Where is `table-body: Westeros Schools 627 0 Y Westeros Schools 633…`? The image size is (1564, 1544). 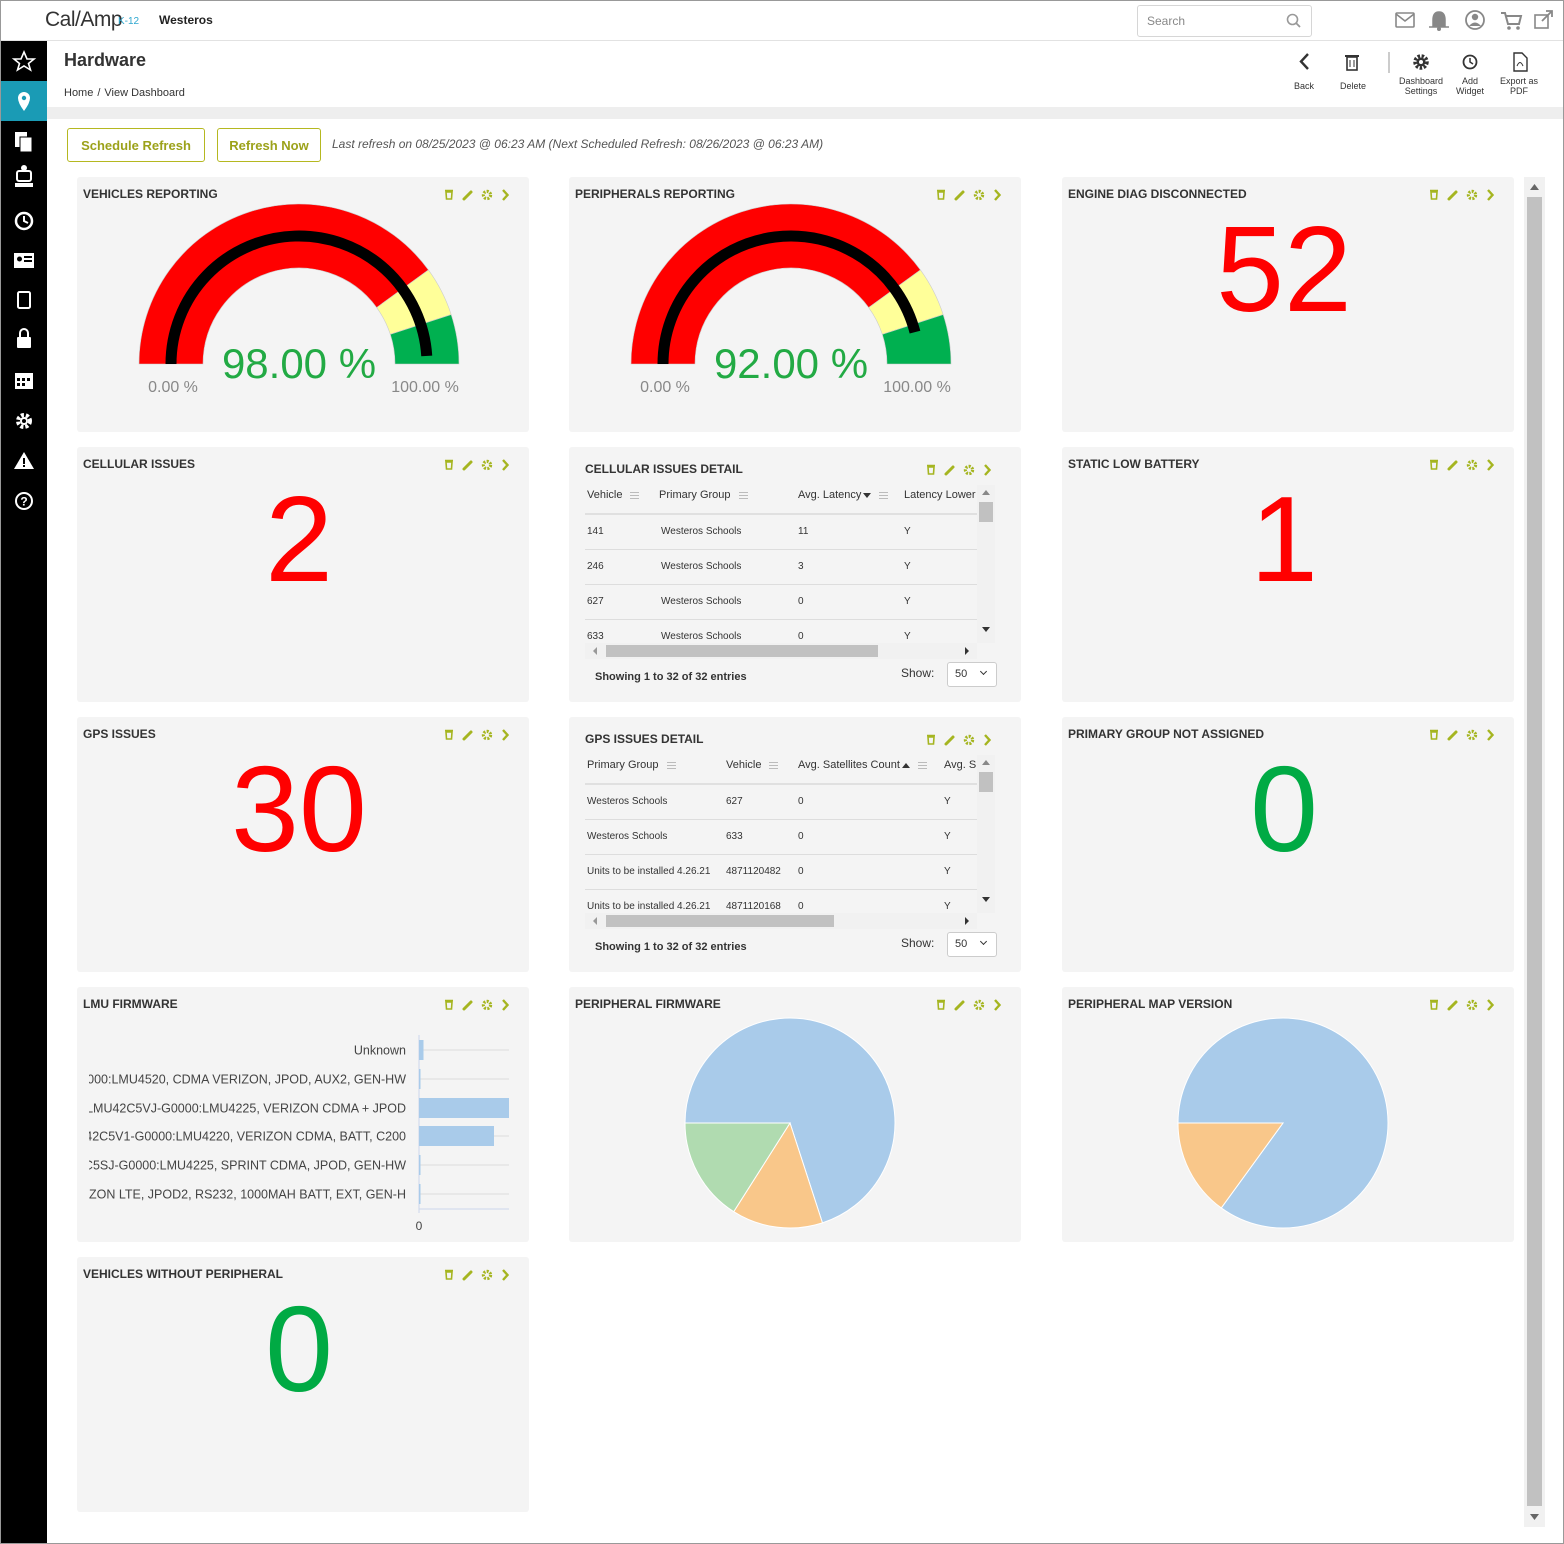 table-body: Westeros Schools 627 0 Y Westeros Schools 633… is located at coordinates (773, 848).